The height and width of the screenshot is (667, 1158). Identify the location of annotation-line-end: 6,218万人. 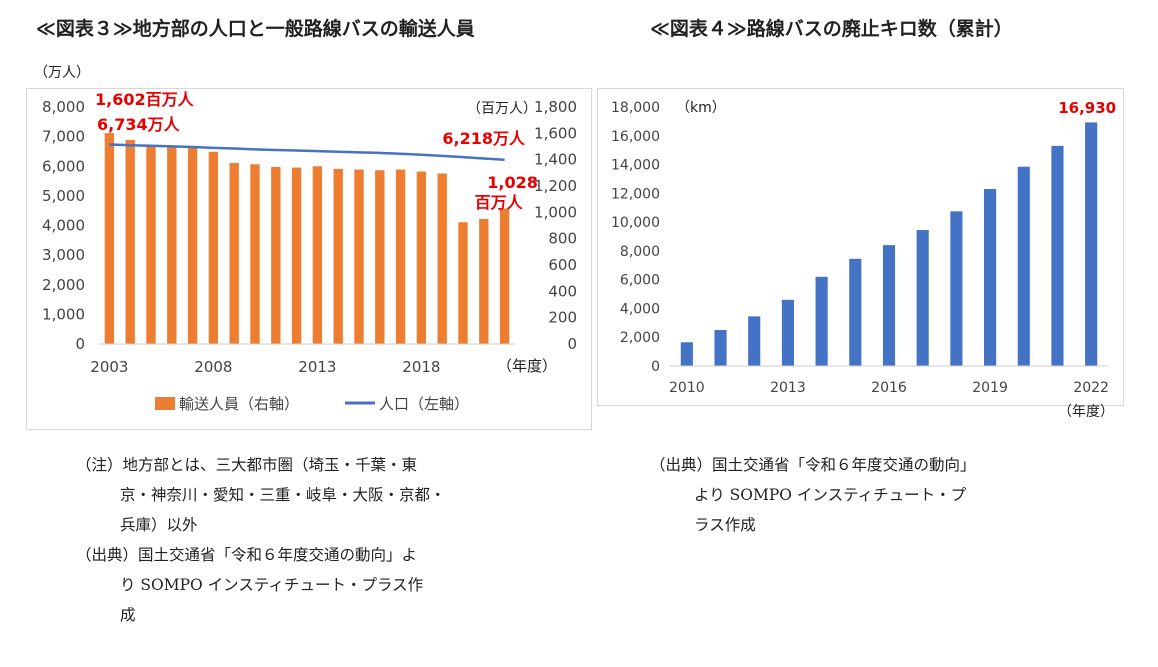
(484, 138).